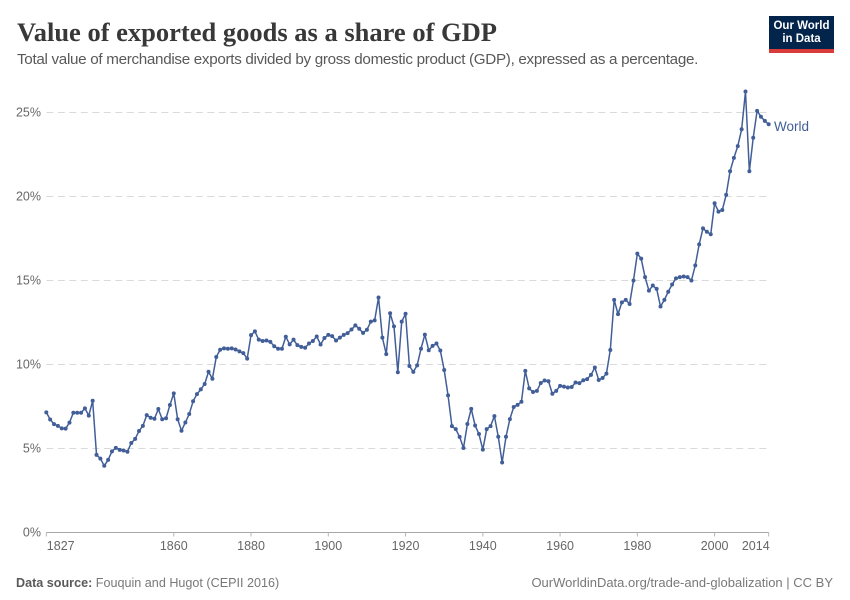  Describe the element at coordinates (637, 546) in the screenshot. I see `svg-text: 1980` at that location.